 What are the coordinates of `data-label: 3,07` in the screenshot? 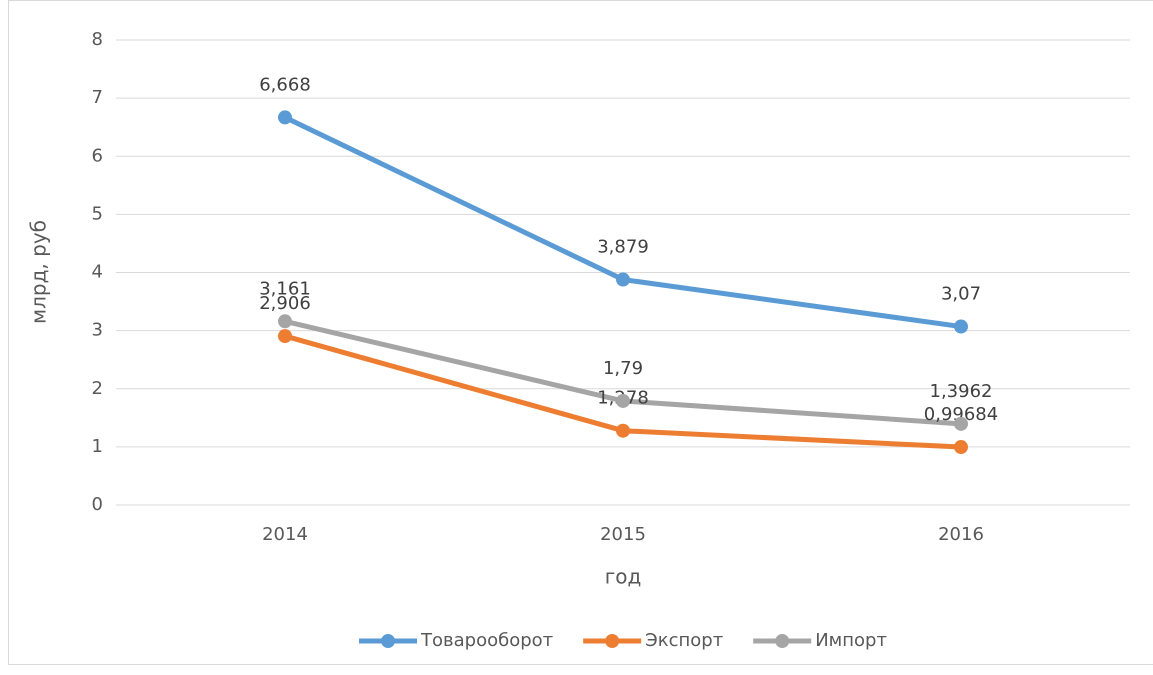 It's located at (961, 294).